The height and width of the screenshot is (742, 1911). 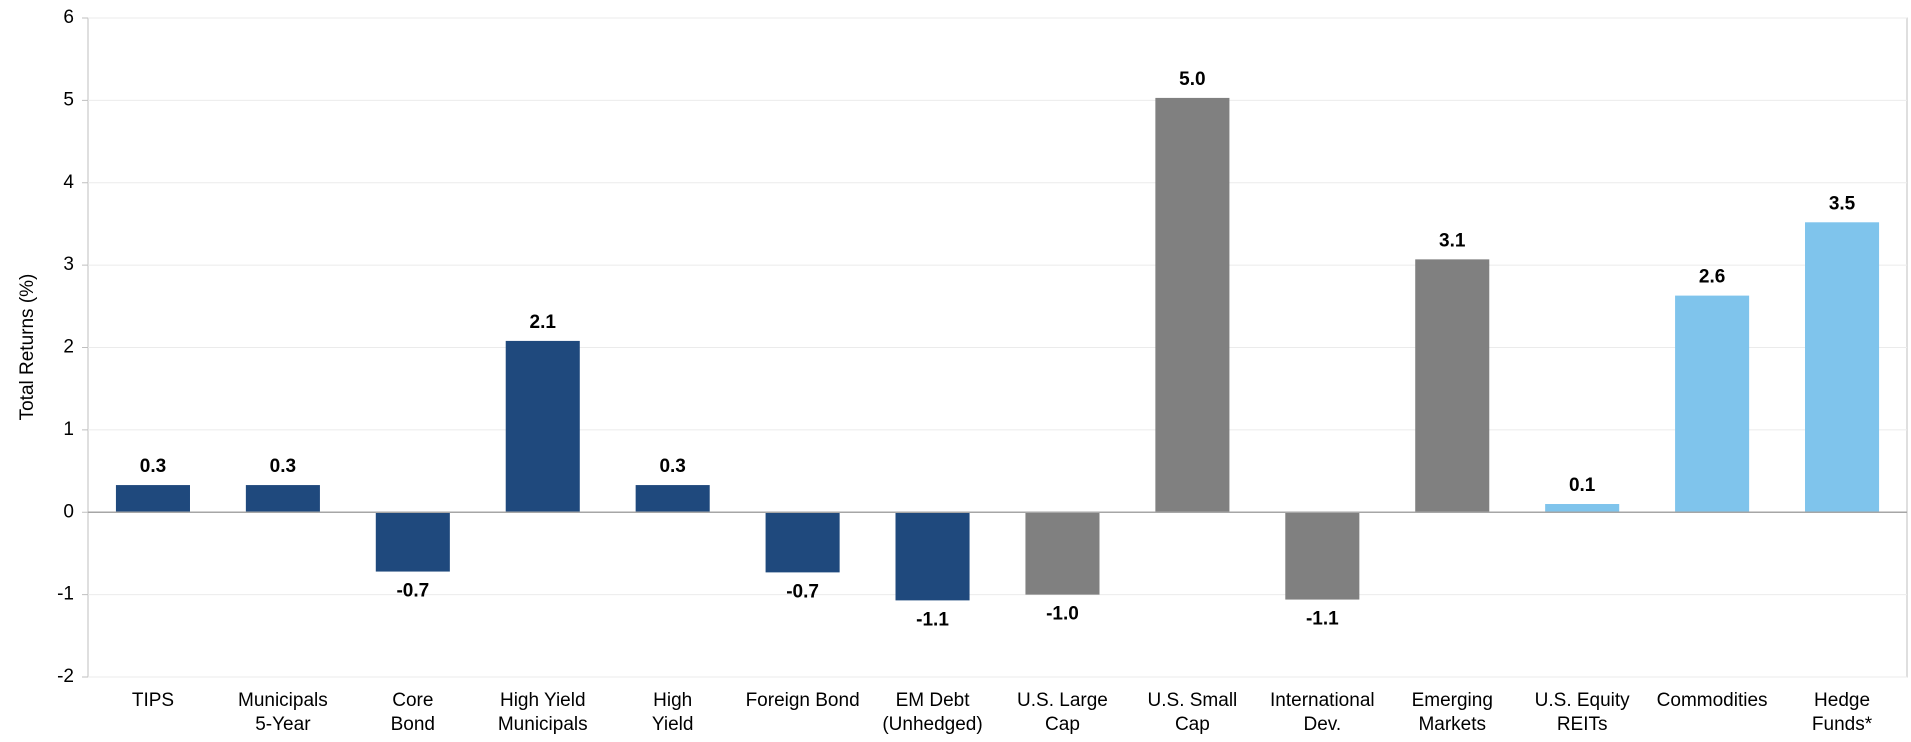 I want to click on value-label: -1.0, so click(x=1062, y=614).